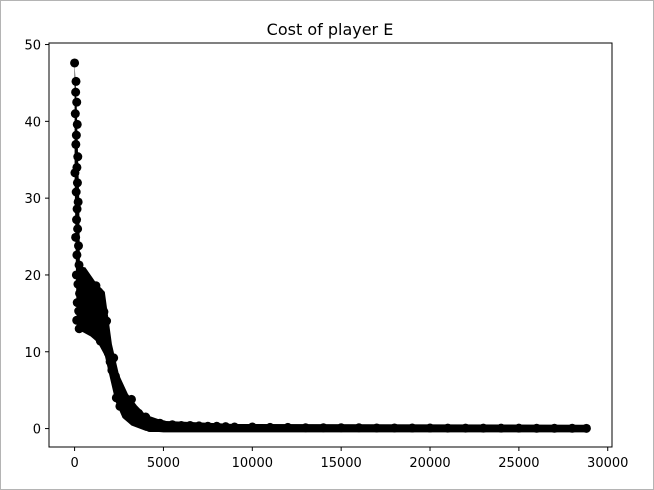  I want to click on y-tick-label: 10, so click(32, 353).